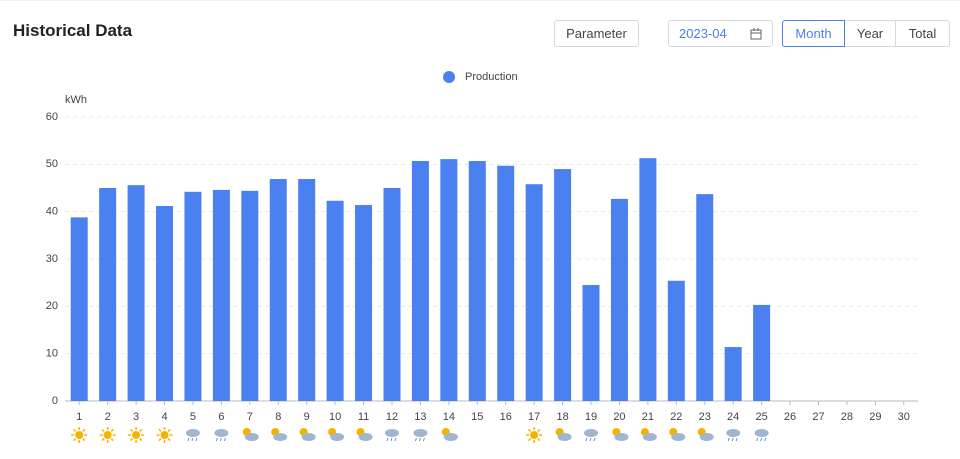  What do you see at coordinates (52, 212) in the screenshot?
I see `y-tick-label: 40` at bounding box center [52, 212].